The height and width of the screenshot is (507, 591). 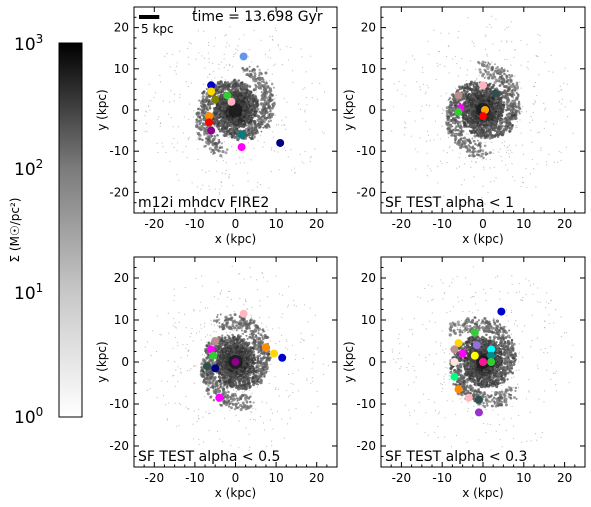 I want to click on svg-text: 10⁰, so click(x=28, y=416).